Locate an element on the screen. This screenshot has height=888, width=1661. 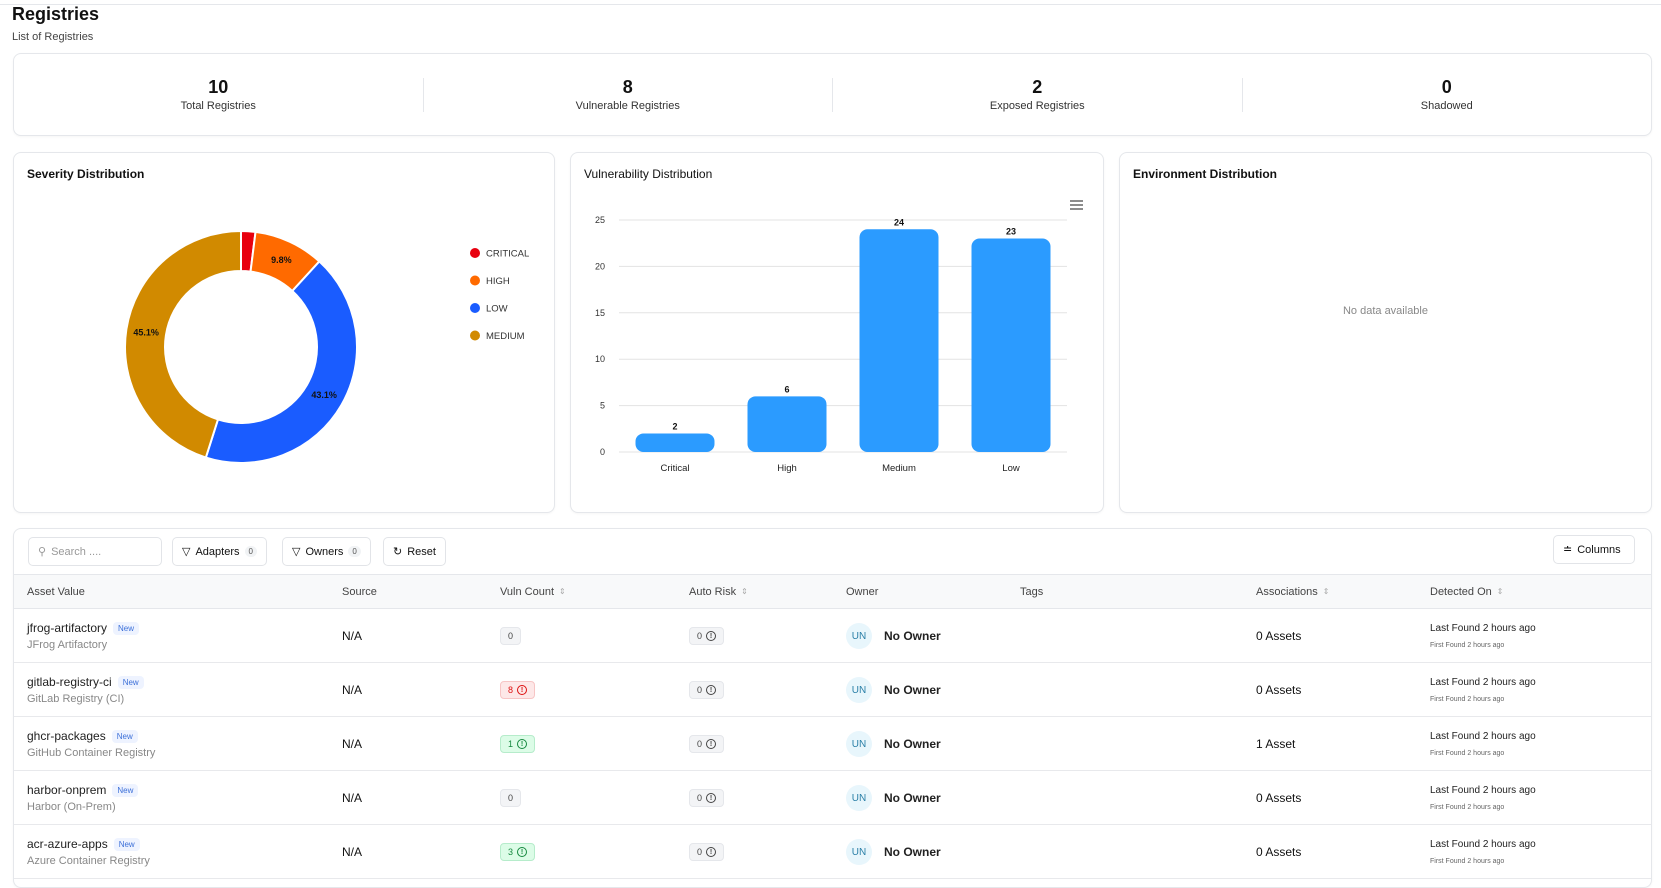
reset-button: ↻ Reset is located at coordinates (414, 551).